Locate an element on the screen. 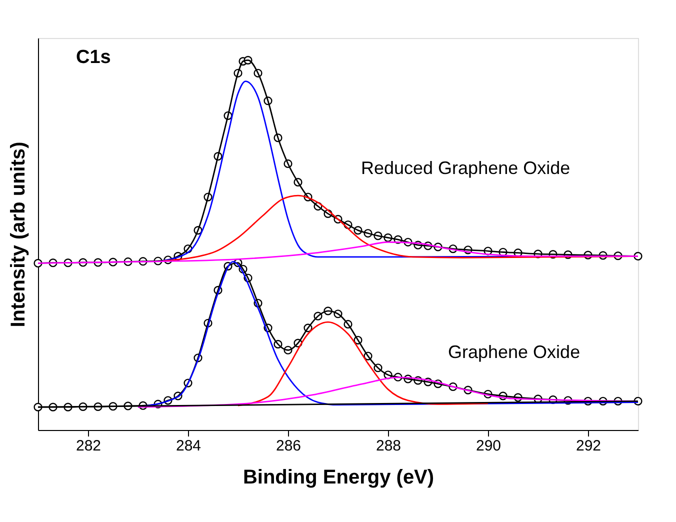  annotation: Graphene Oxide is located at coordinates (514, 352).